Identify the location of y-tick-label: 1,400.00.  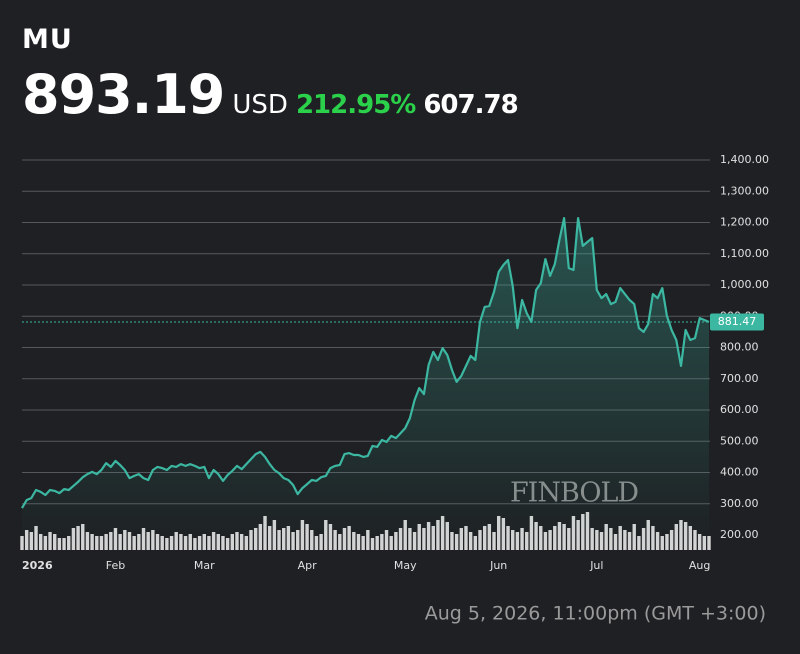
(744, 159).